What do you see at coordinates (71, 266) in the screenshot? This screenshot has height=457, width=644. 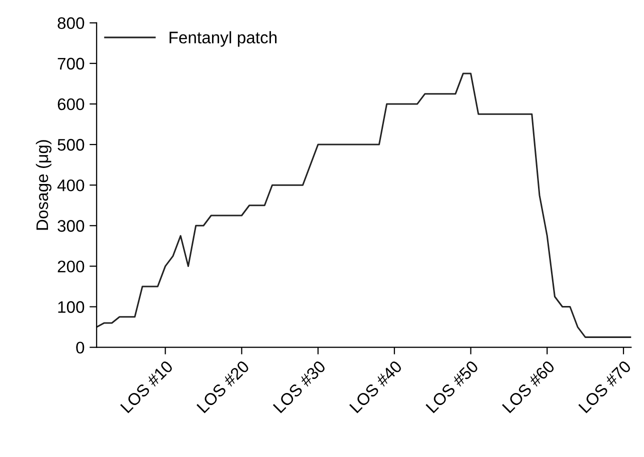 I see `y-tick-label: 200` at bounding box center [71, 266].